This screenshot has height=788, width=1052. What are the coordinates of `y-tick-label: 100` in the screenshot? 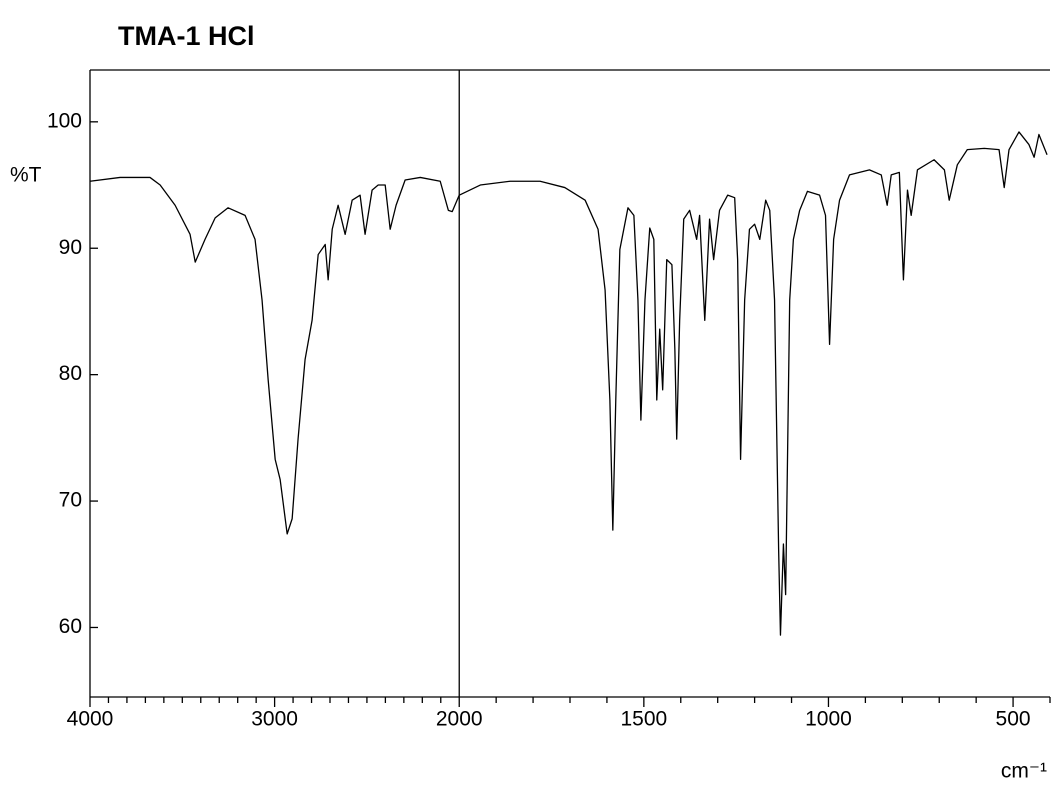 It's located at (64, 120).